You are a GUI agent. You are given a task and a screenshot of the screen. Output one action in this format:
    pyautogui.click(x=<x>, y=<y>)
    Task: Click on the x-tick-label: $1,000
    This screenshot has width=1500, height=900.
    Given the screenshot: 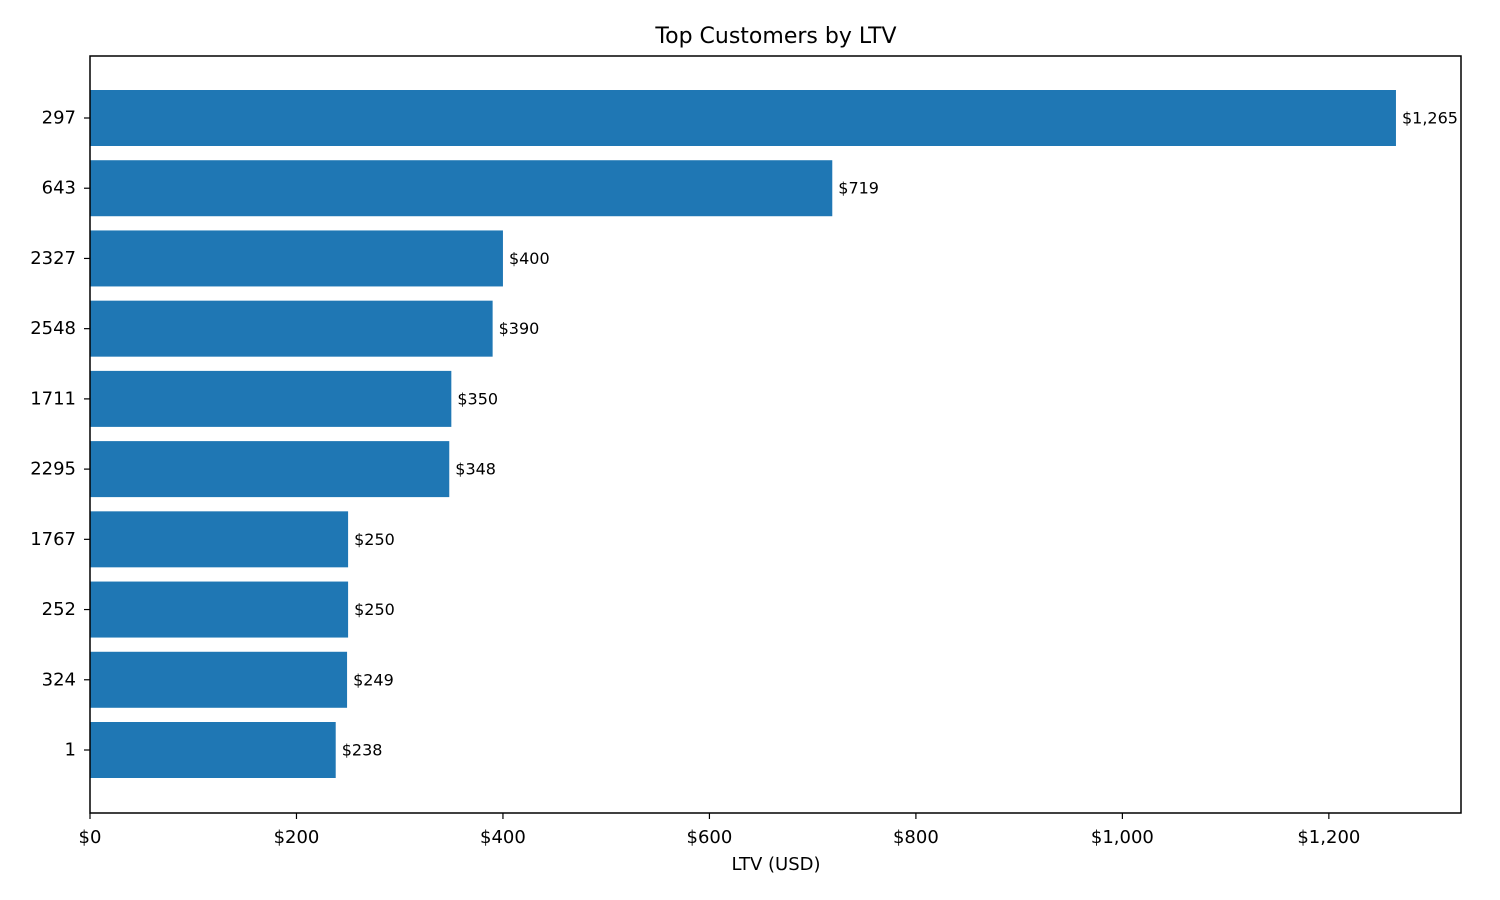 What is the action you would take?
    pyautogui.click(x=1122, y=837)
    